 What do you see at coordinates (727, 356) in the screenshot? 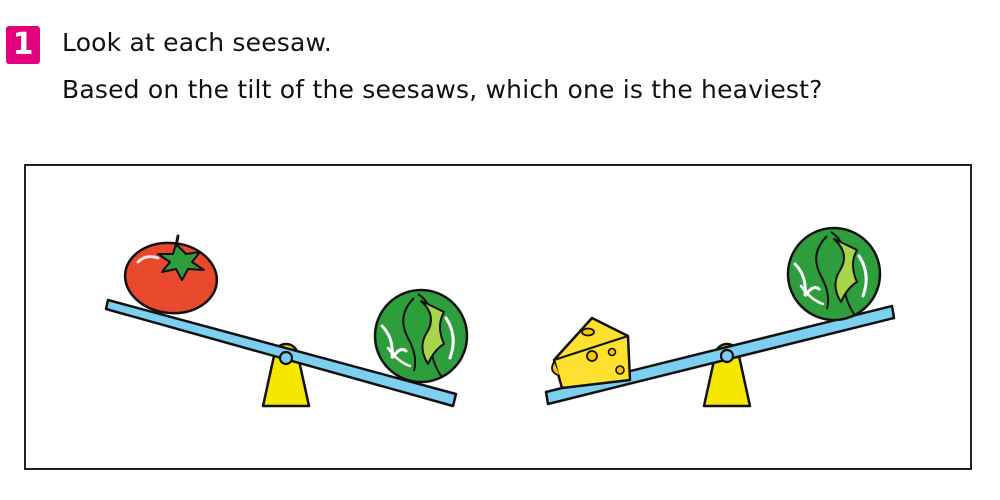
I see `seesaw-2-pivot` at bounding box center [727, 356].